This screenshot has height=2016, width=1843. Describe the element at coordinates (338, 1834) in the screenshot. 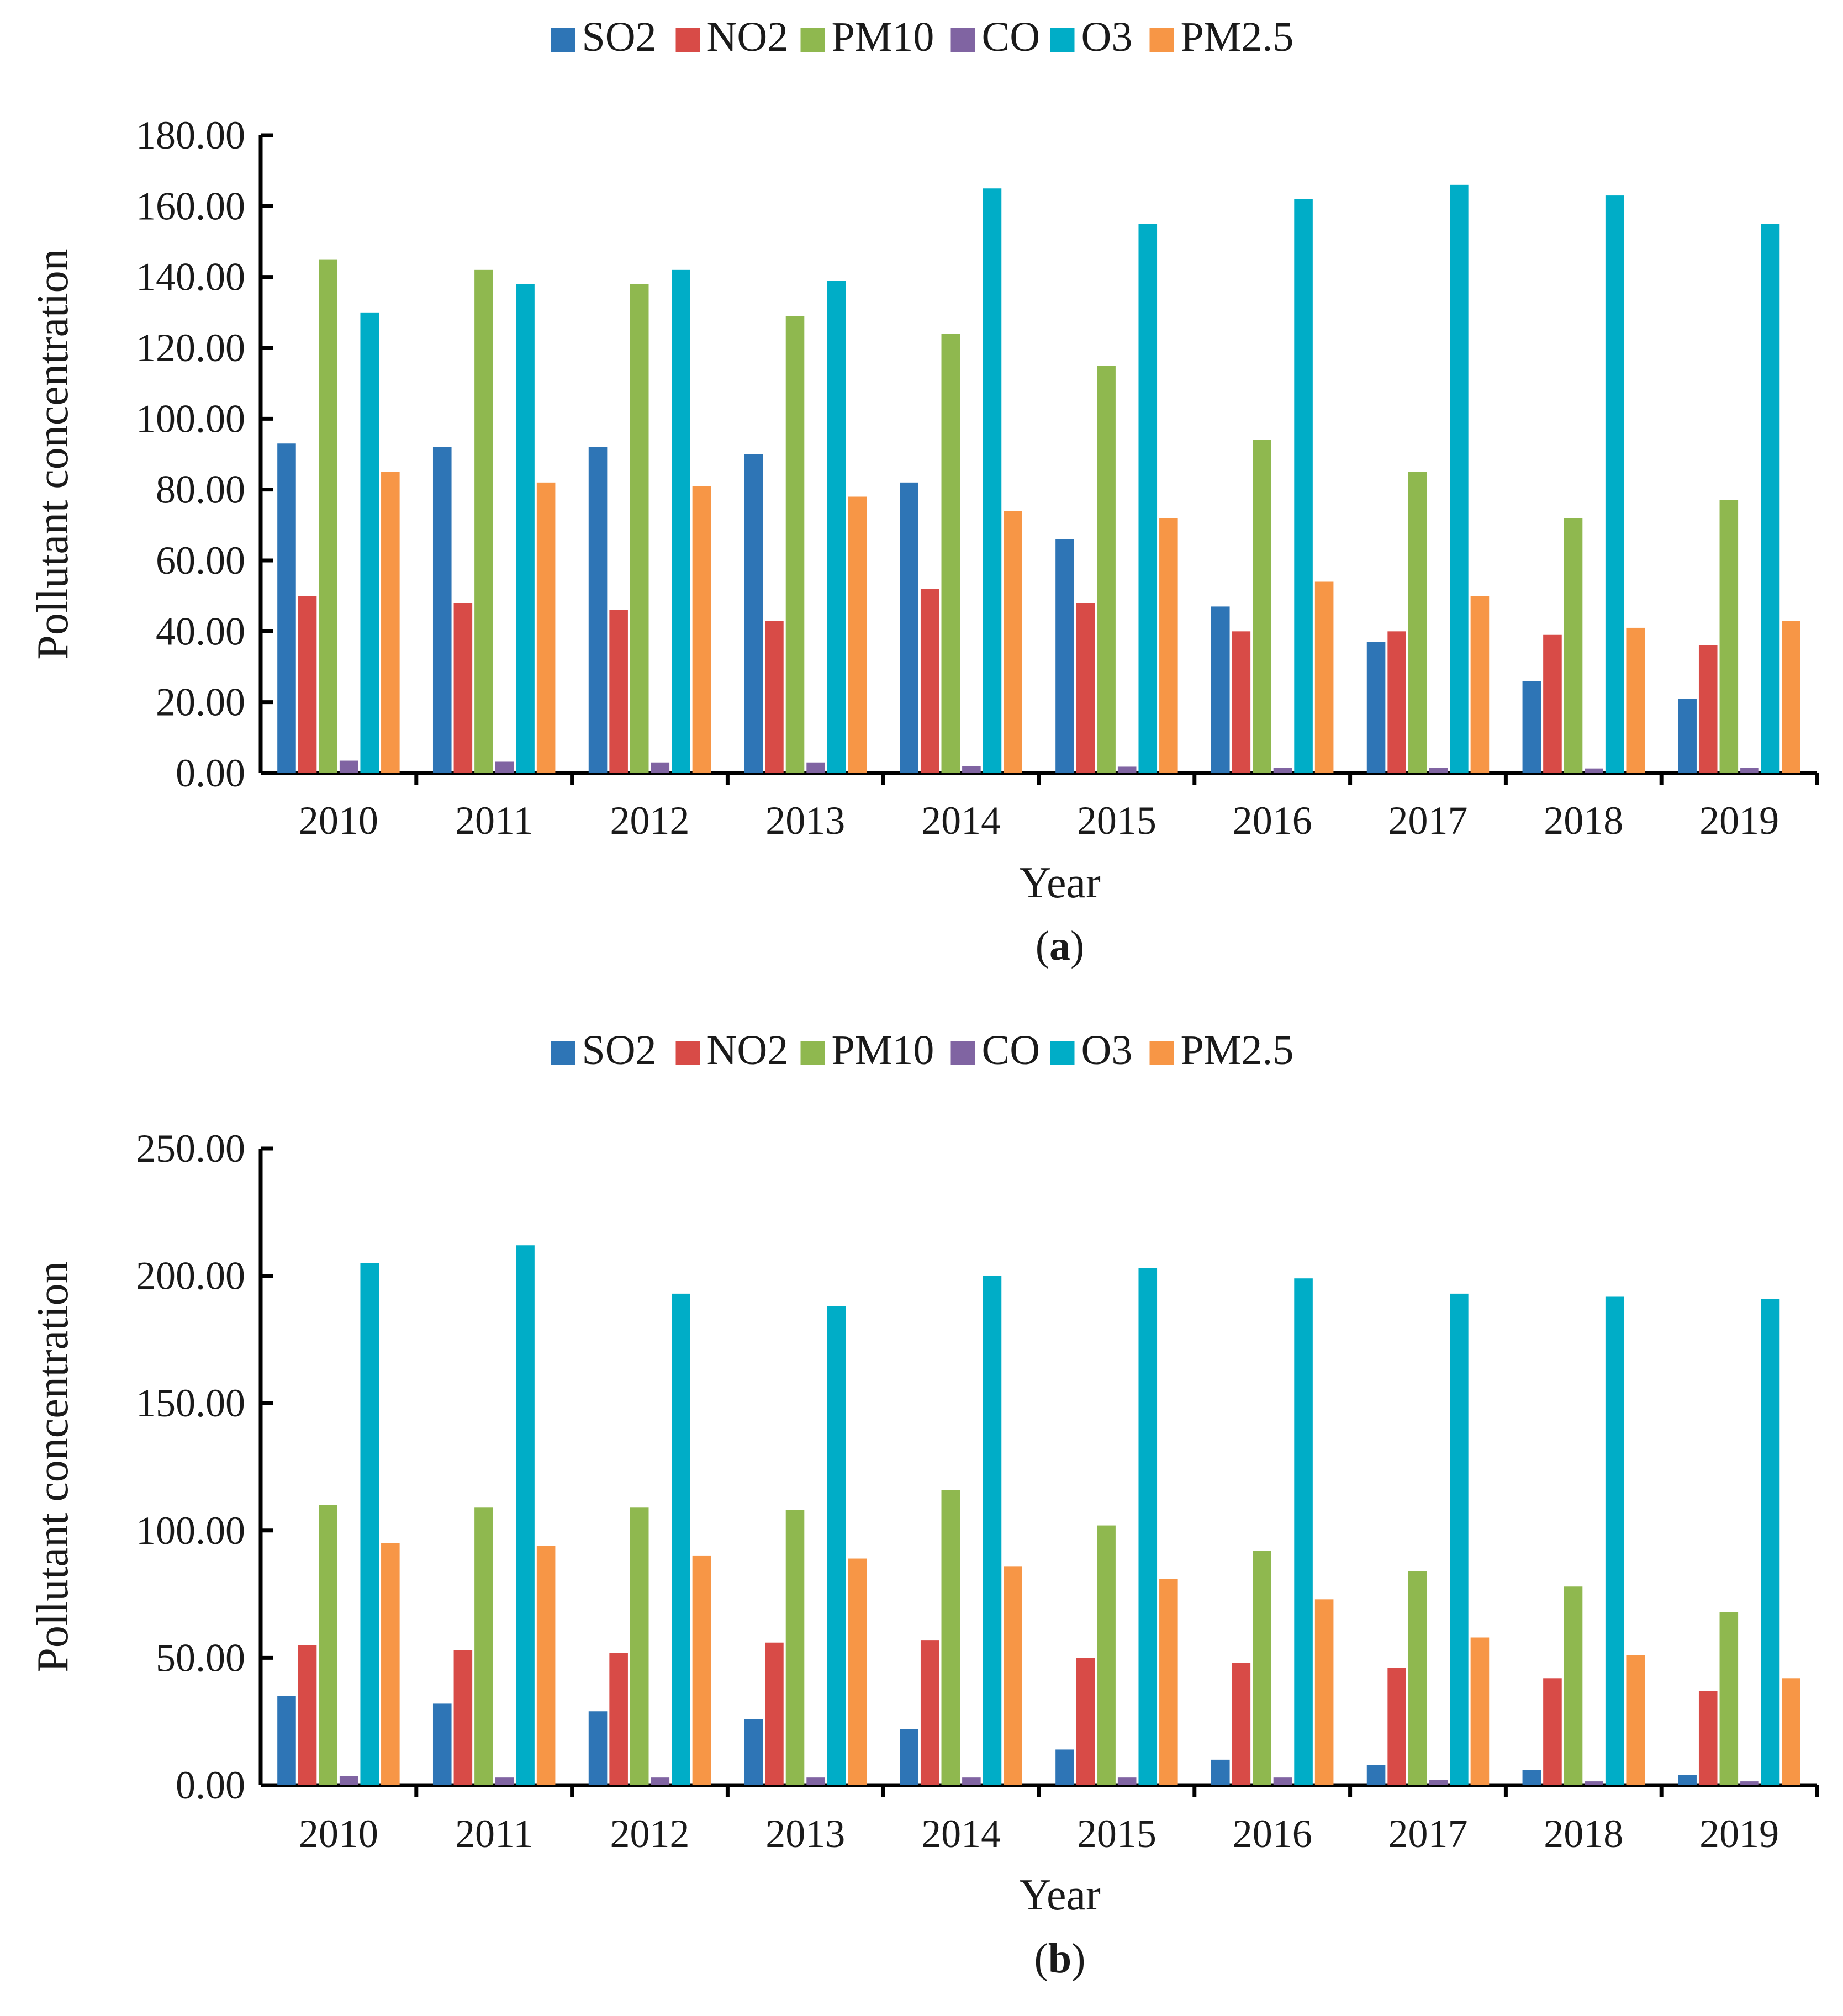

I see `x-tick-label: 2010` at that location.